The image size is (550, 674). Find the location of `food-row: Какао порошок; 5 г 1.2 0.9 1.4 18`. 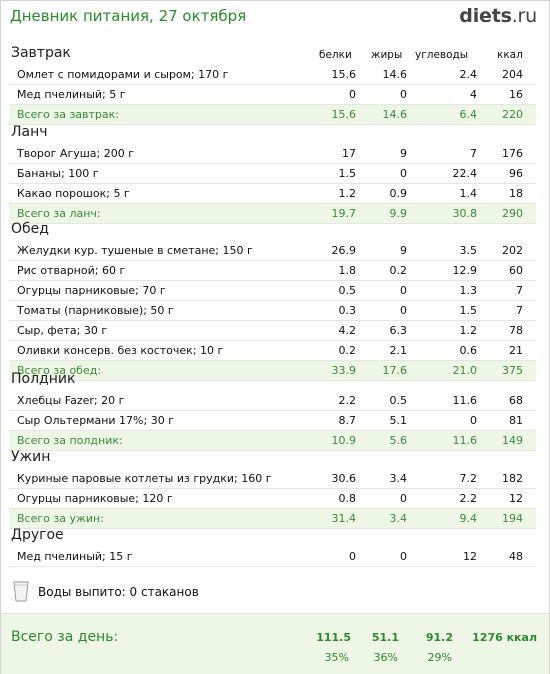

food-row: Какао порошок; 5 г 1.2 0.9 1.4 18 is located at coordinates (272, 194).